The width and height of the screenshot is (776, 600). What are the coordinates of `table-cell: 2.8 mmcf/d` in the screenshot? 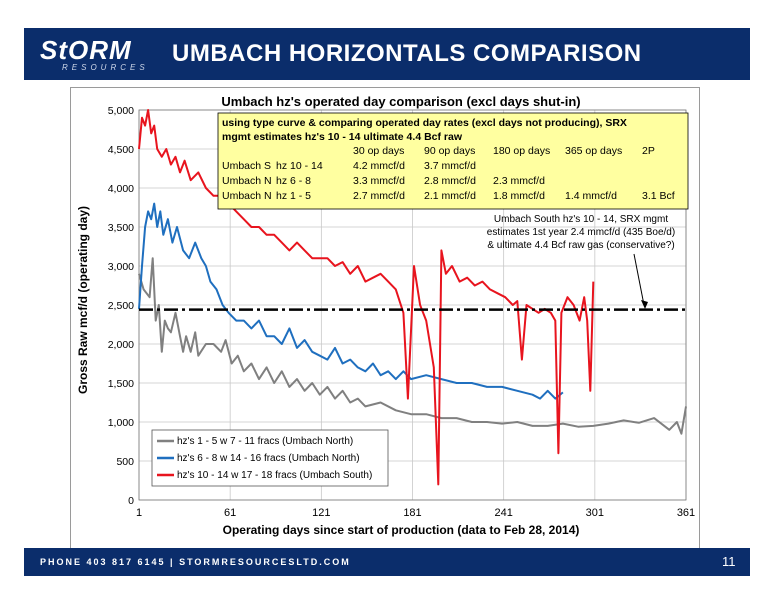 It's located at (450, 181).